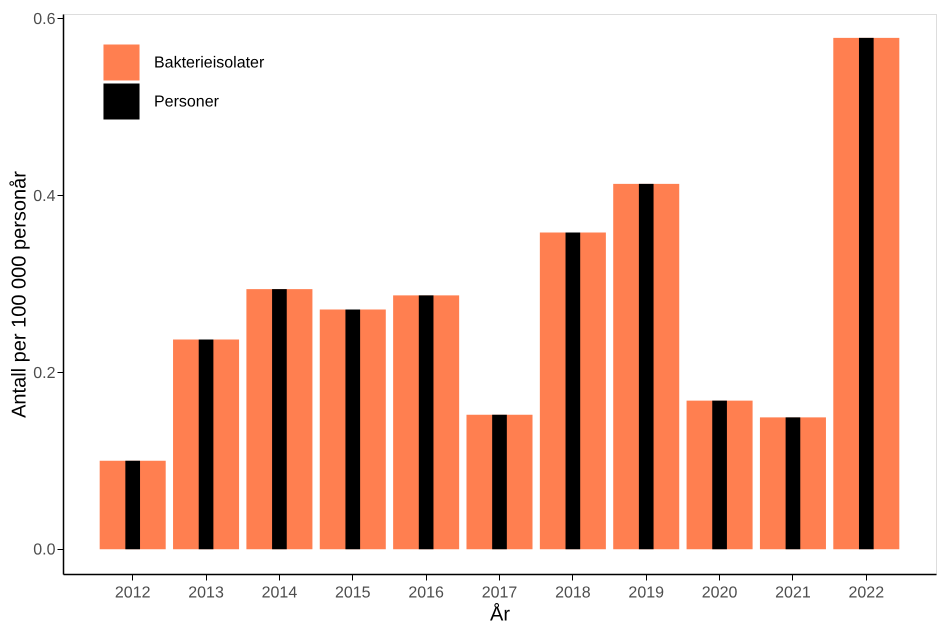 The image size is (940, 630). Describe the element at coordinates (187, 102) in the screenshot. I see `legend-label: Personer` at that location.